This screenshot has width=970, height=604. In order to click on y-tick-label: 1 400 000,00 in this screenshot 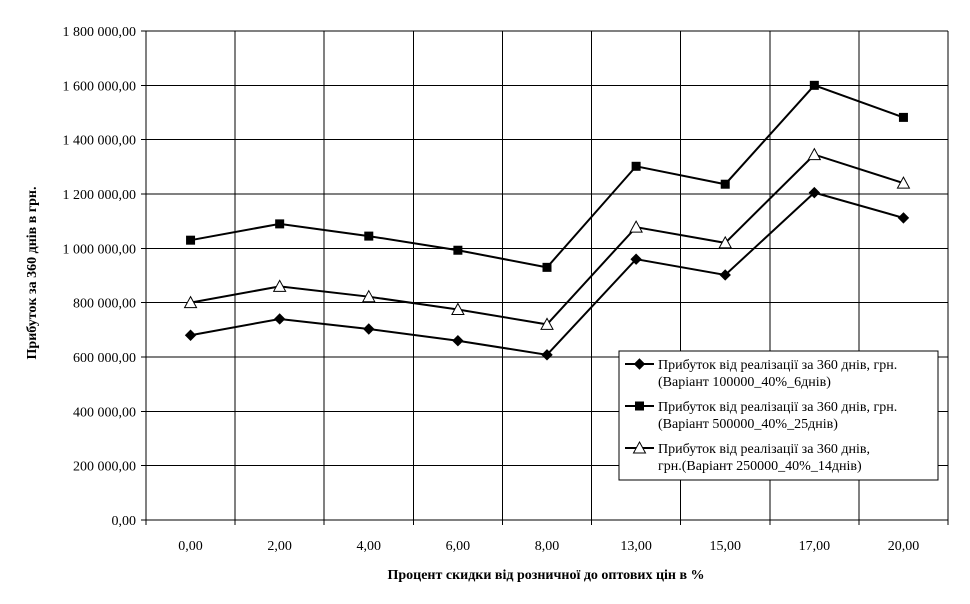, I will do `click(100, 141)`.